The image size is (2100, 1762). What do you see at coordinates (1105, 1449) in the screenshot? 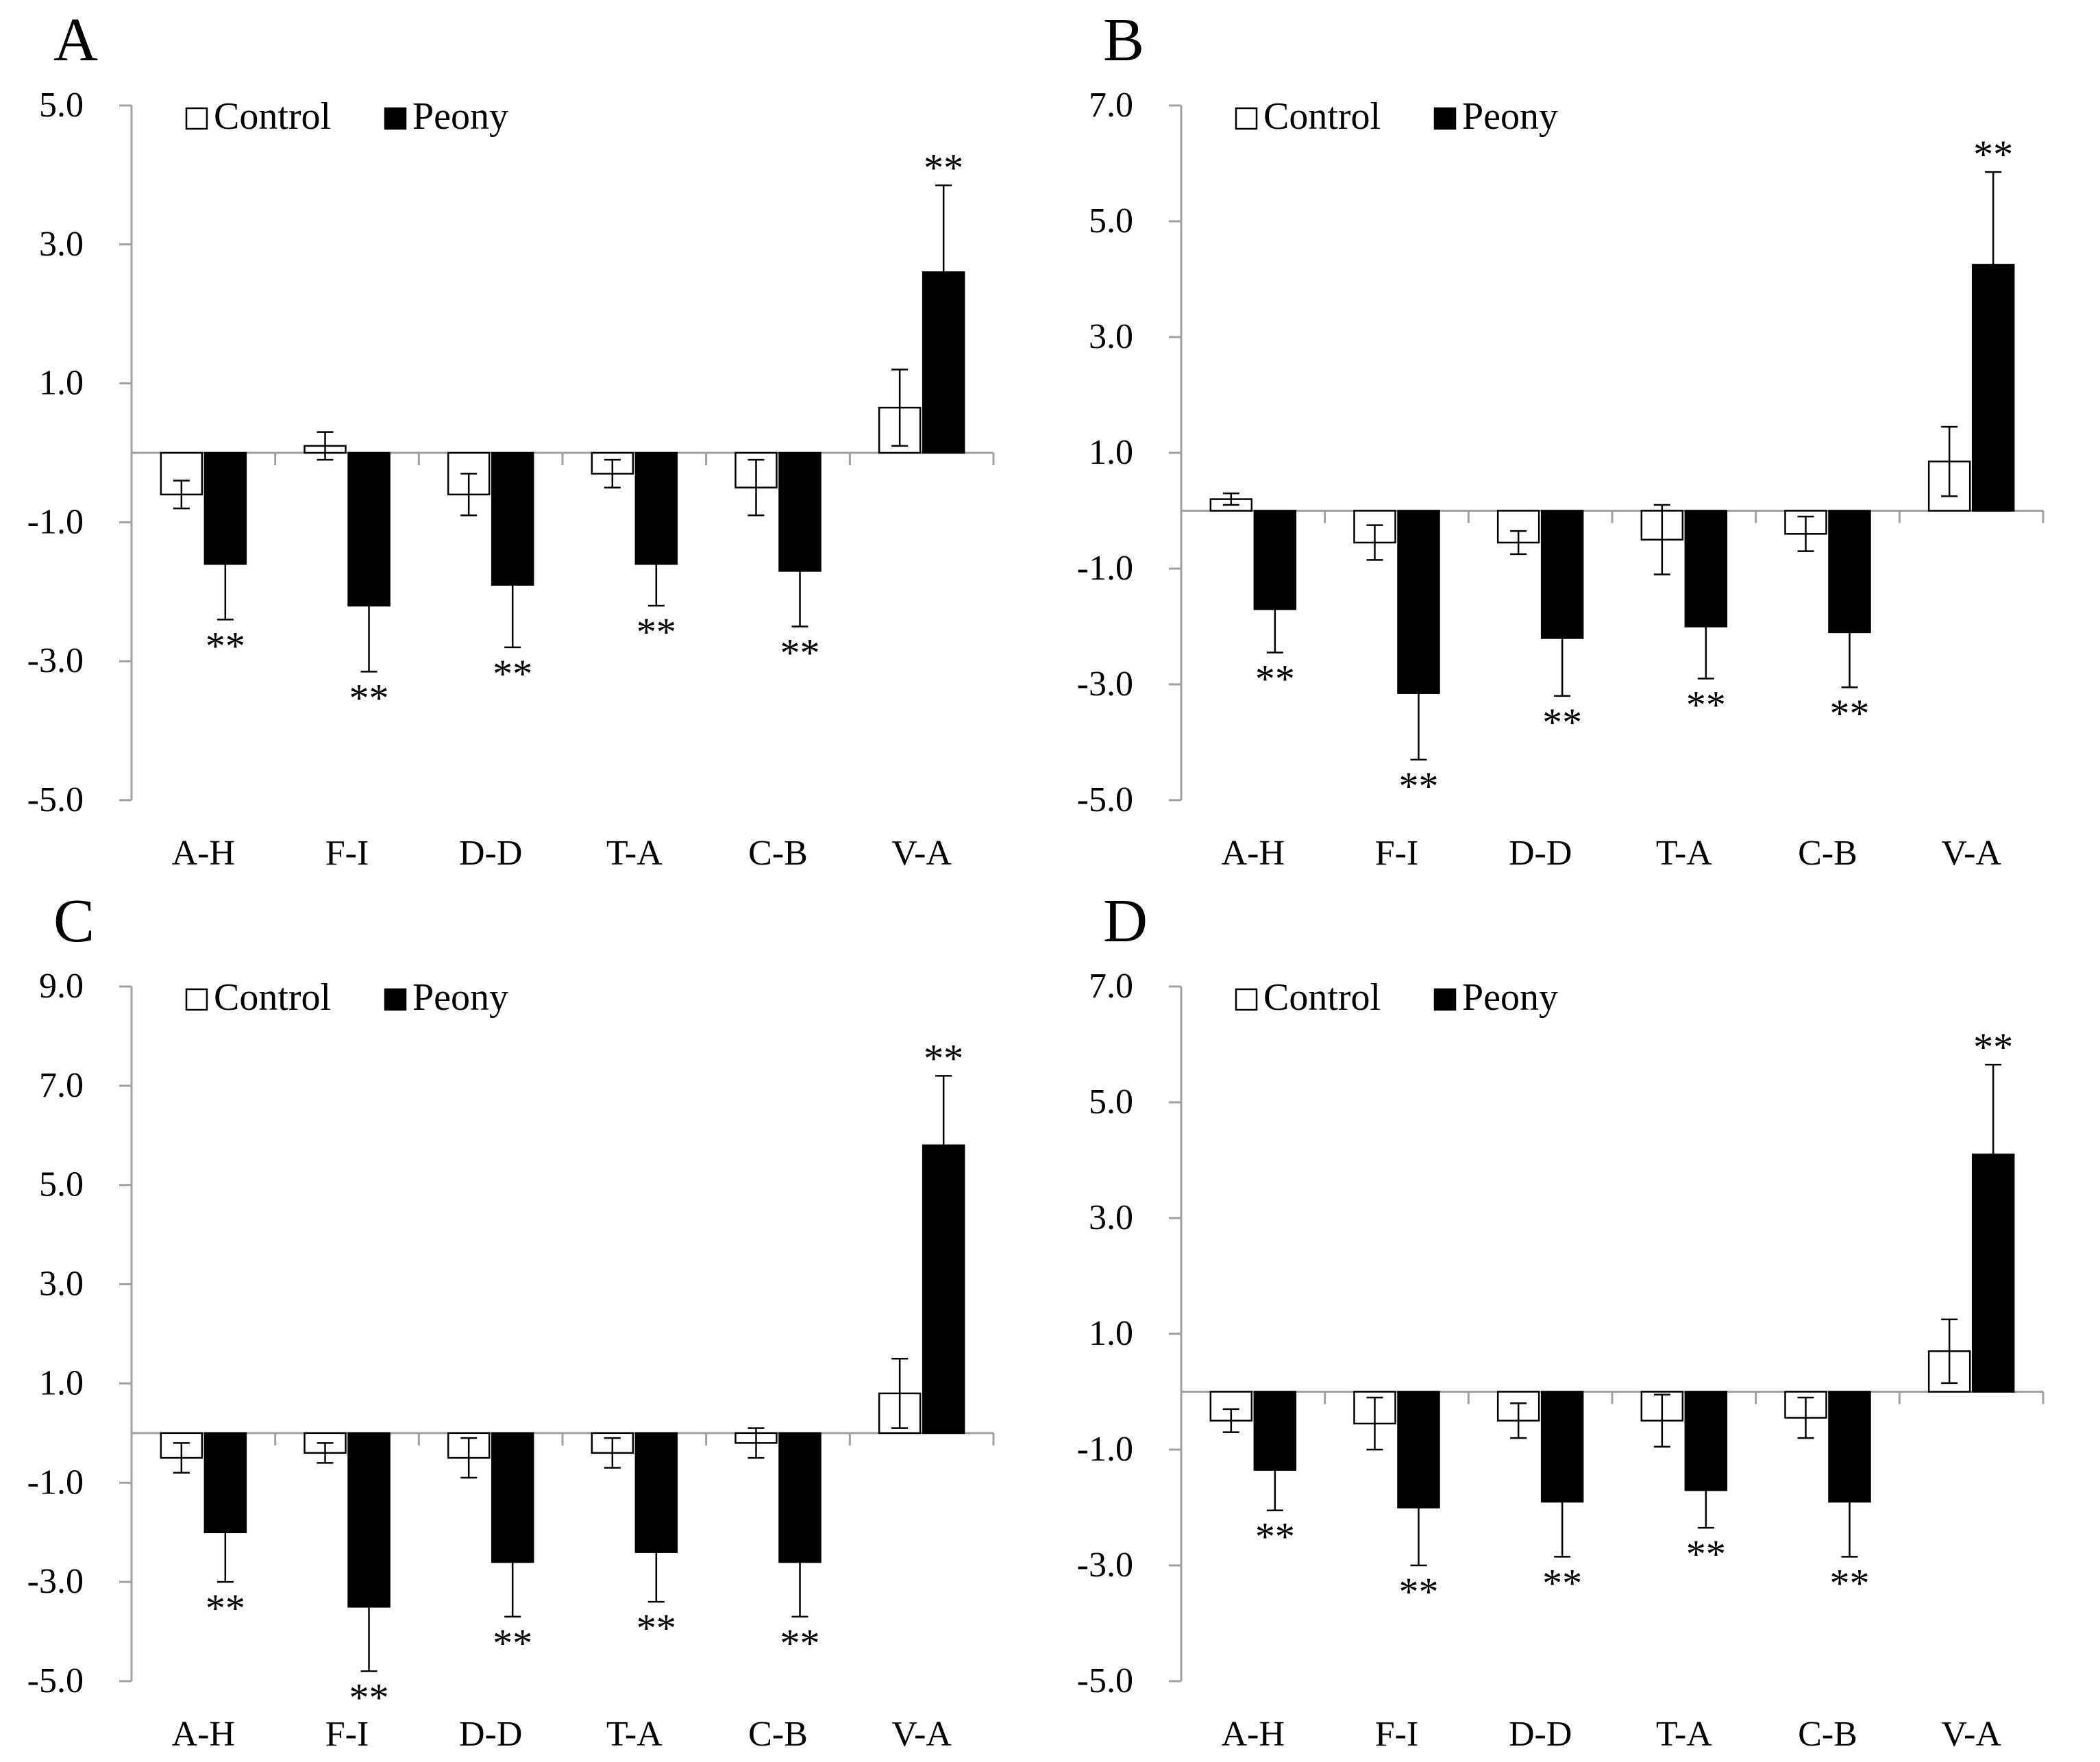
I see `panel-d-y-tick-label: -1.0` at bounding box center [1105, 1449].